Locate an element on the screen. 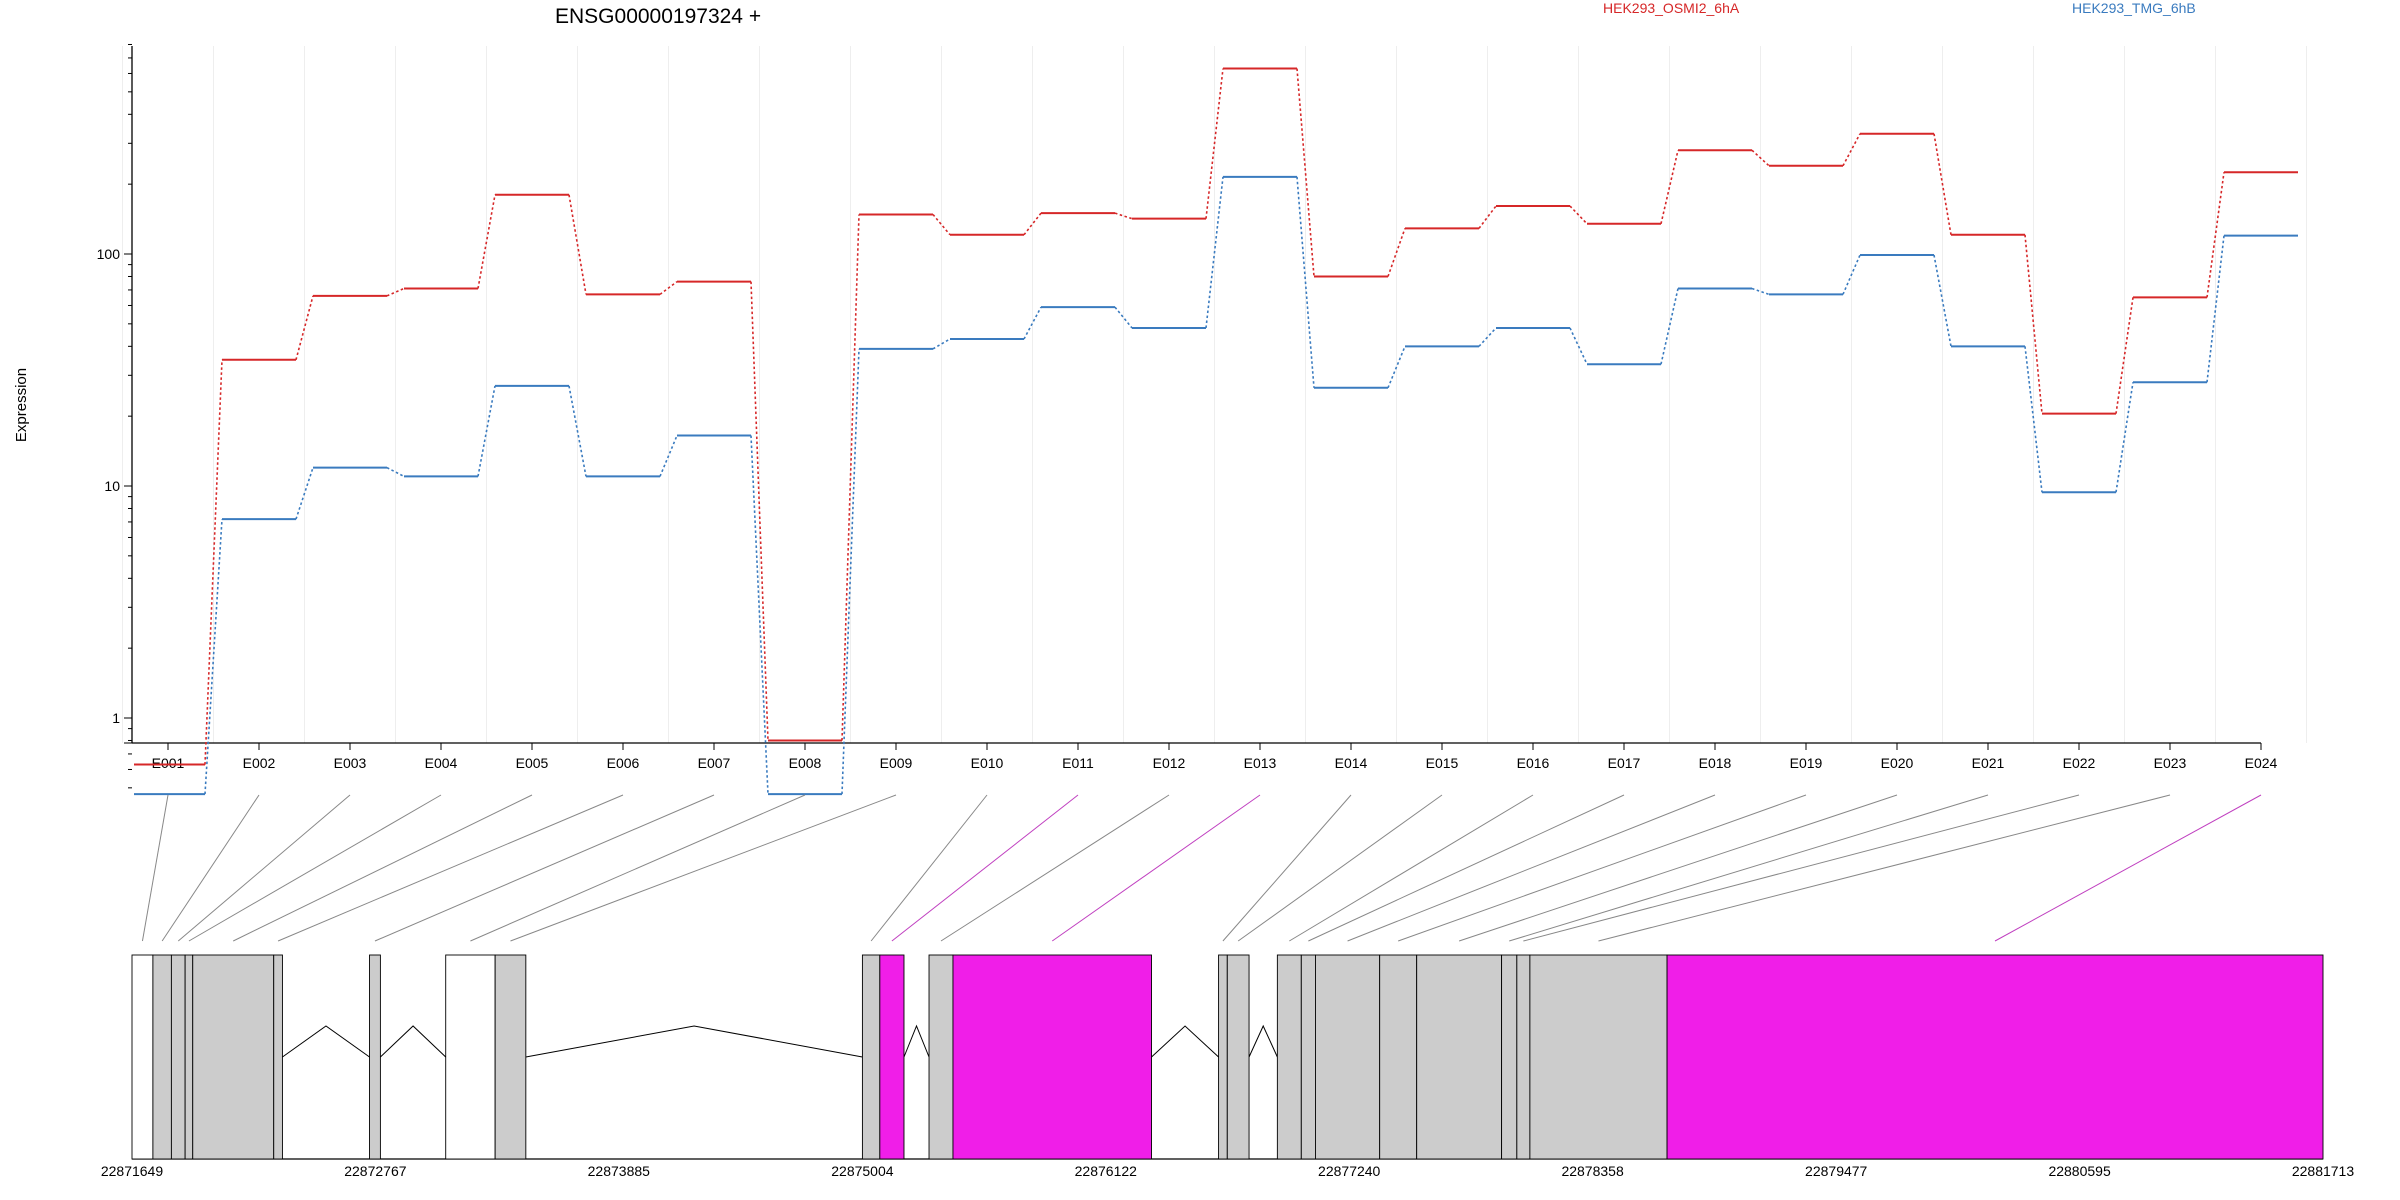 The width and height of the screenshot is (2400, 1200). exon-box-e011 is located at coordinates (892, 1057).